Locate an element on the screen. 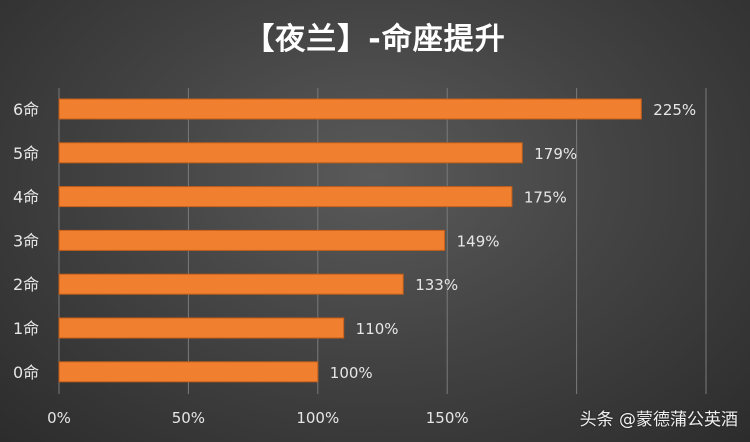  y-tick-label: 0命 is located at coordinates (26, 372).